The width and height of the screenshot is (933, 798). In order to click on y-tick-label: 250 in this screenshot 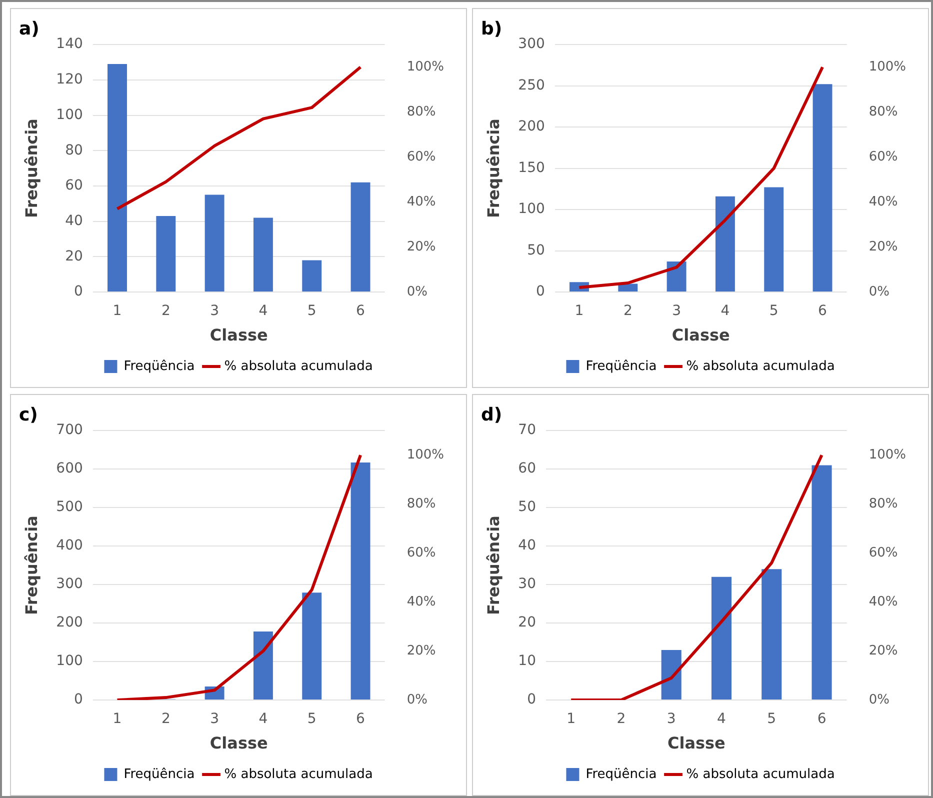, I will do `click(531, 85)`.